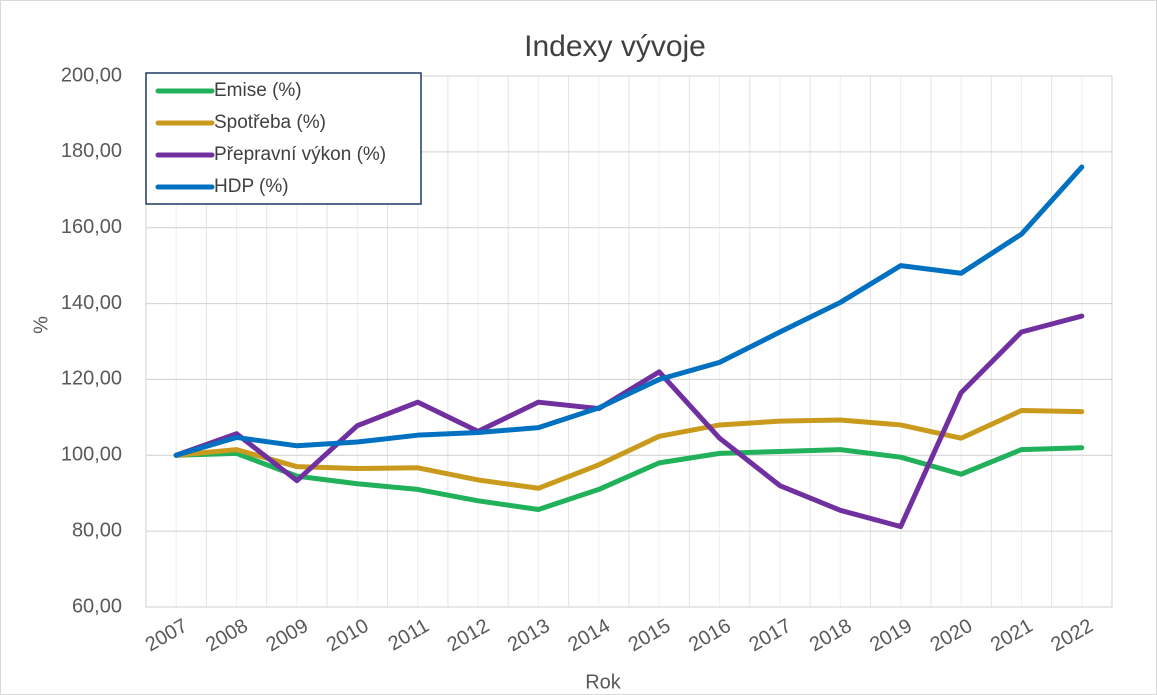 Image resolution: width=1157 pixels, height=695 pixels. What do you see at coordinates (97, 606) in the screenshot?
I see `y-tick-label: 60,00` at bounding box center [97, 606].